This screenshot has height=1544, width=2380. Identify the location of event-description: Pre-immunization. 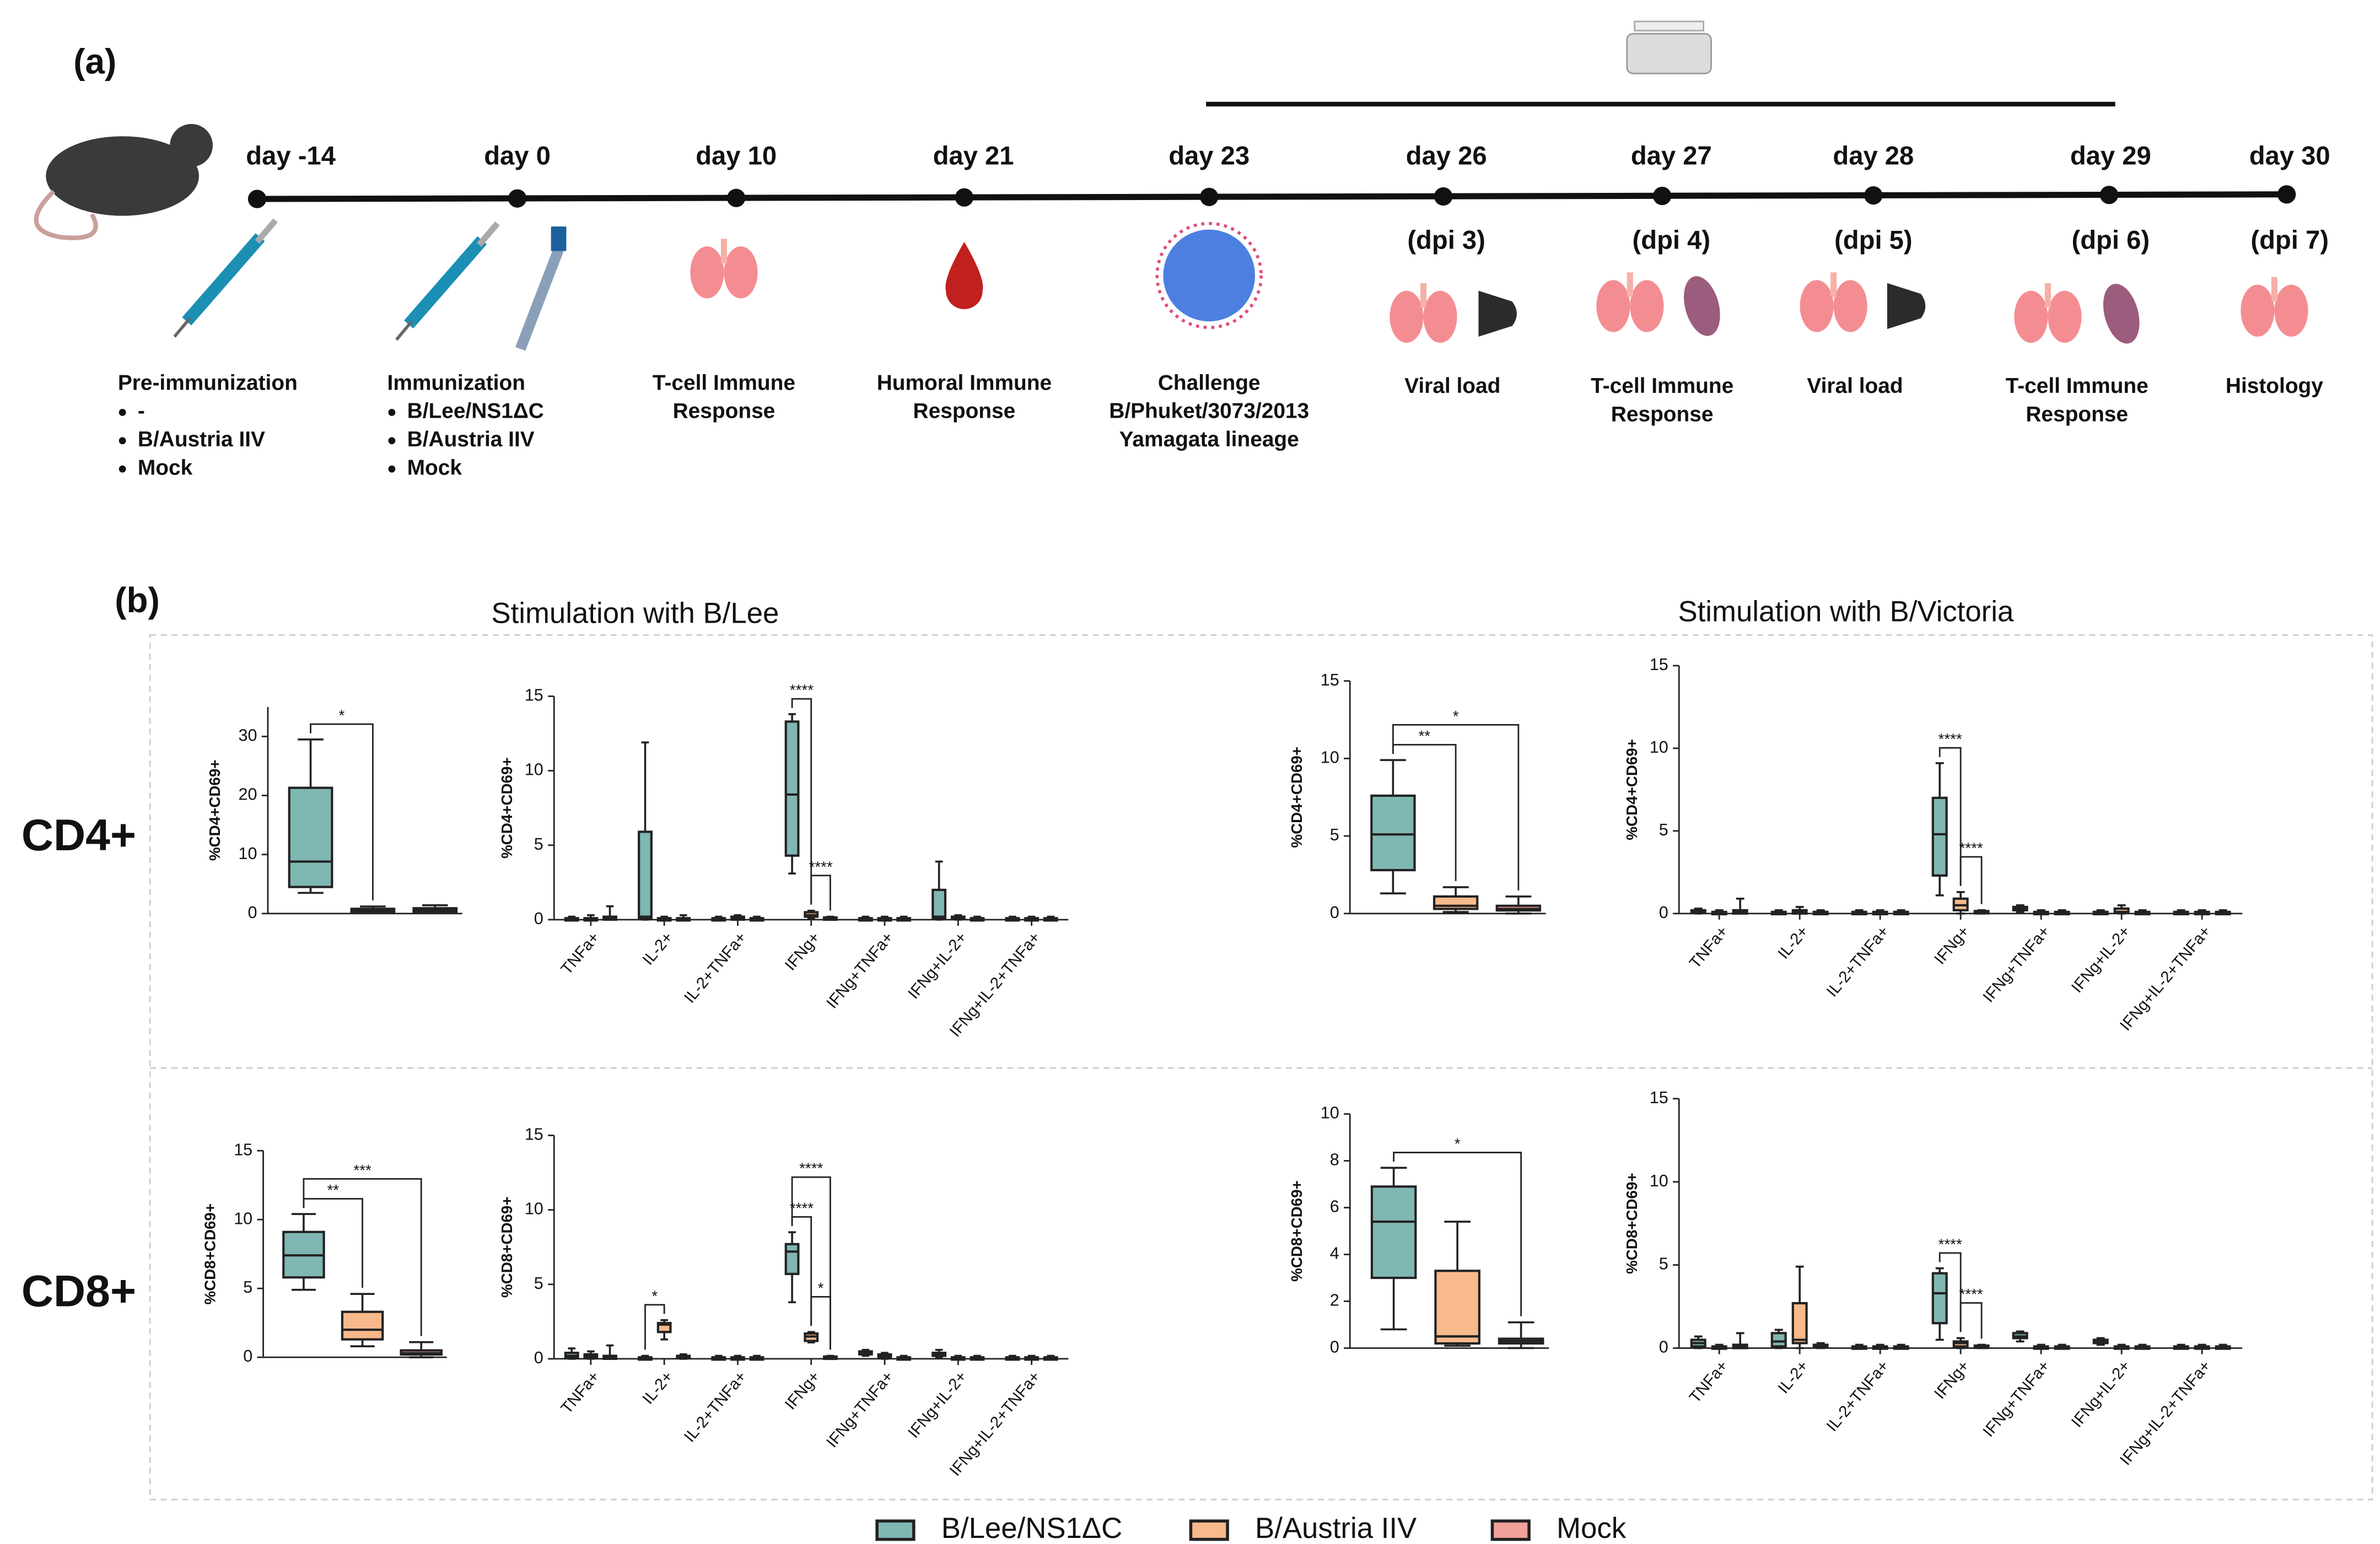
(208, 383).